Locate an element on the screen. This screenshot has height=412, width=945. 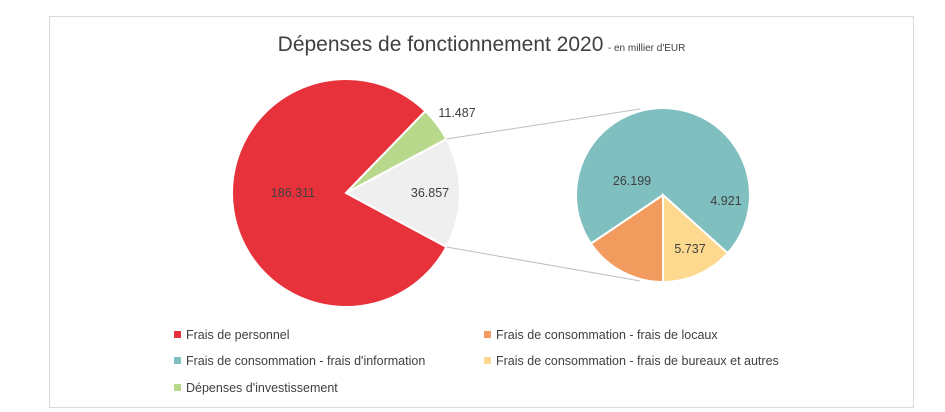
legend-item: Dépenses d'investissement is located at coordinates (256, 388).